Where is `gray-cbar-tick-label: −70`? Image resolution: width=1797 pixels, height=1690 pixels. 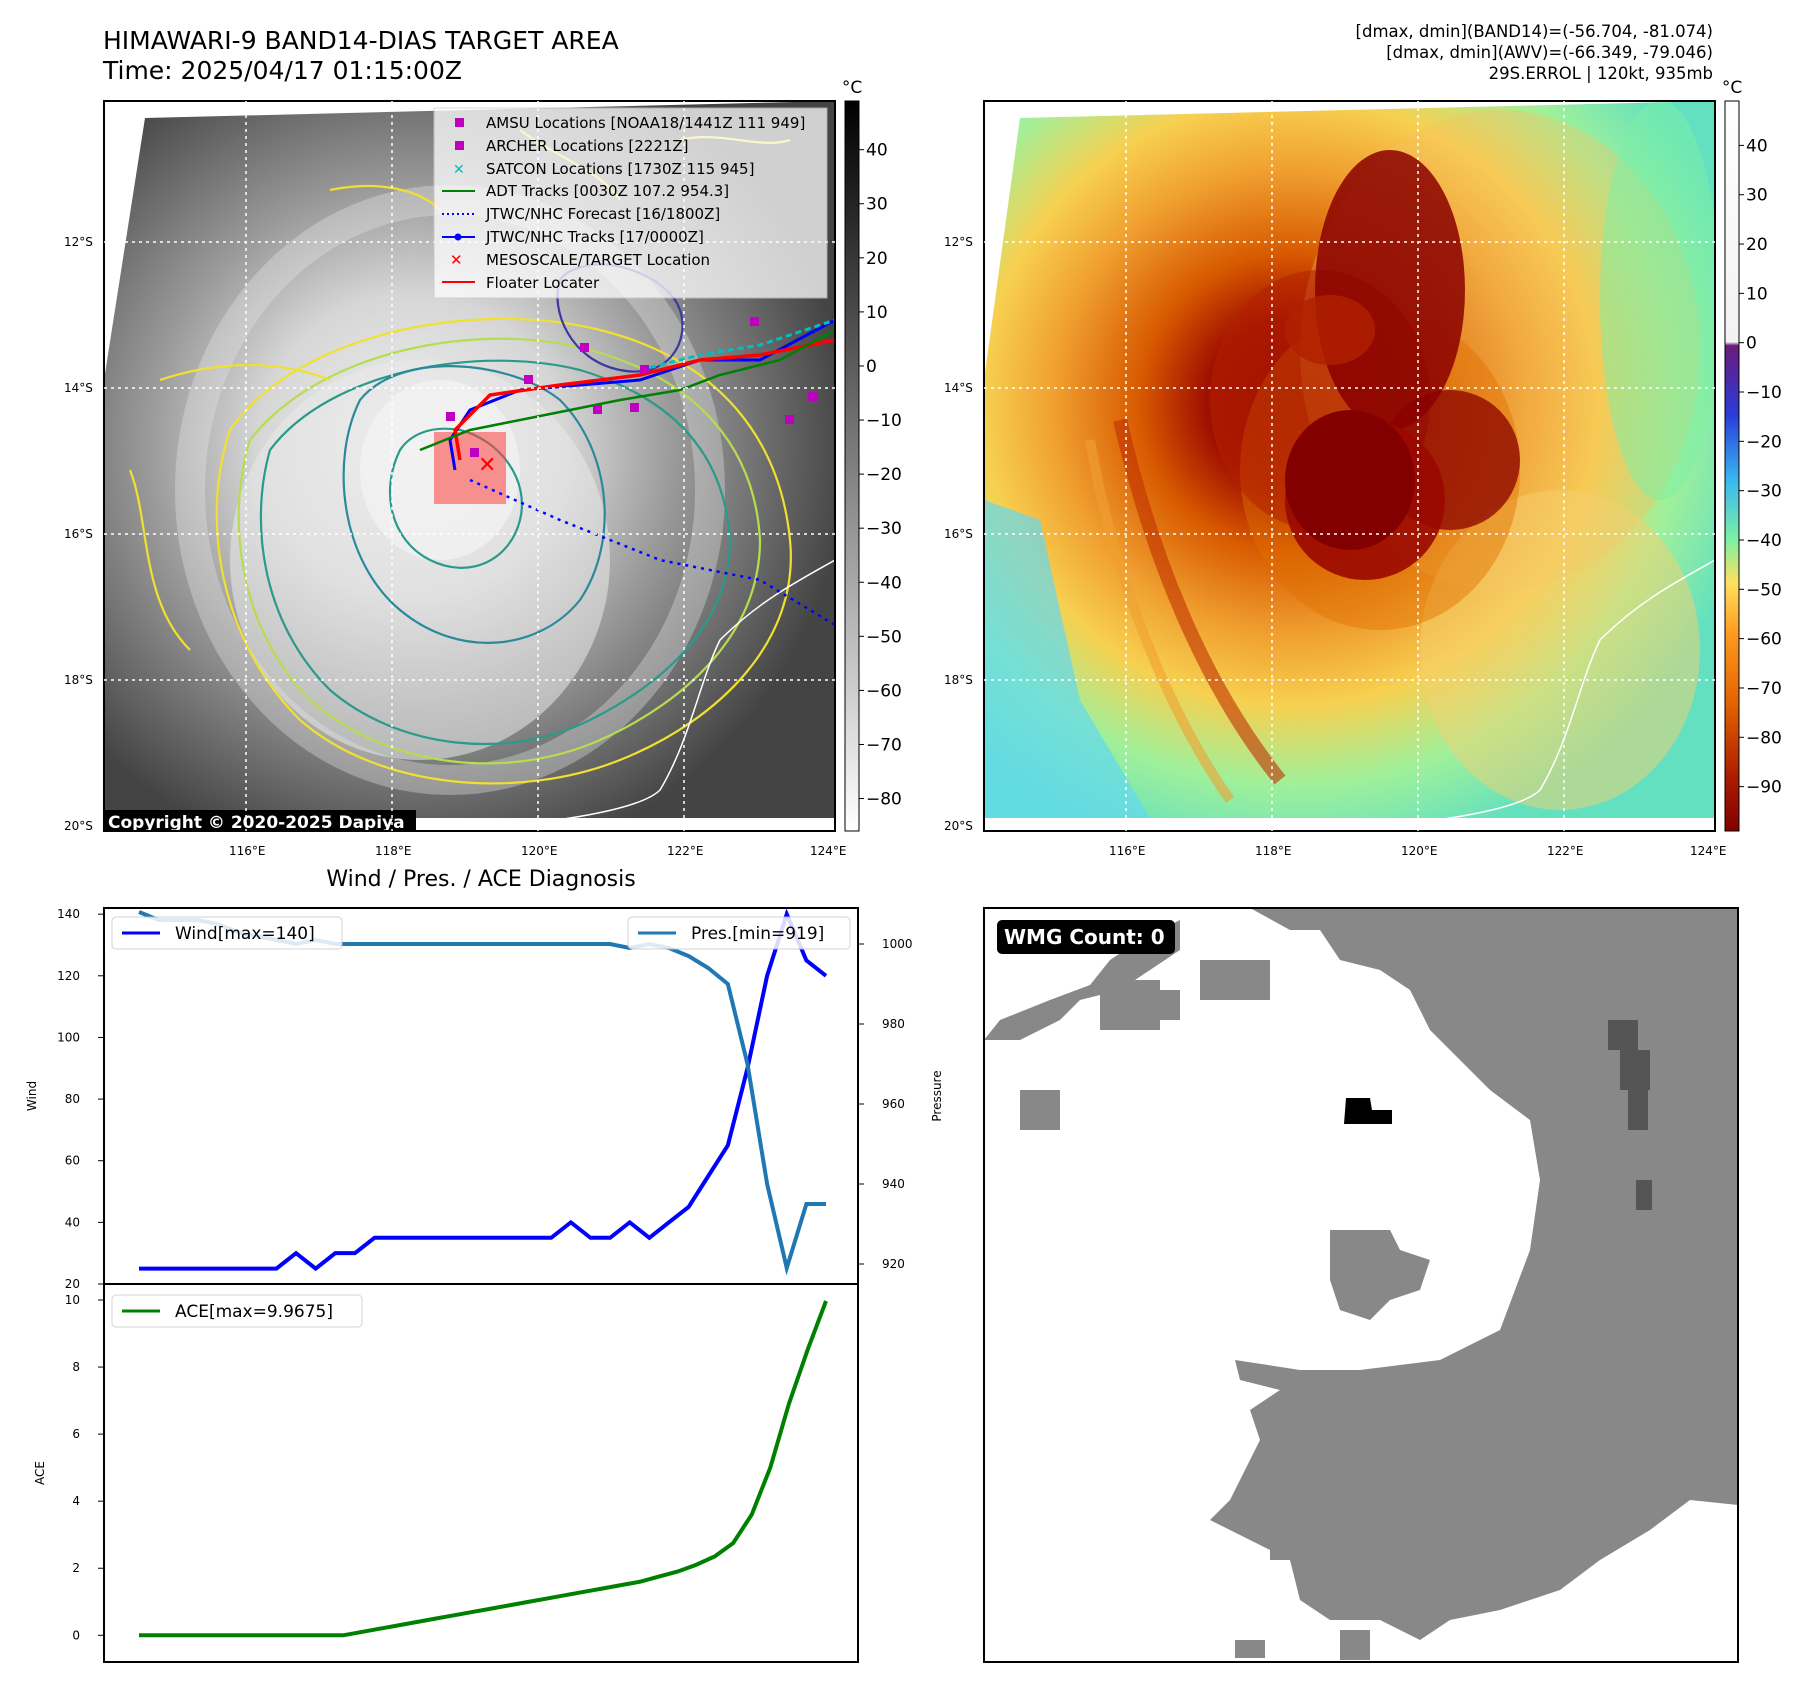
gray-cbar-tick-label: −70 is located at coordinates (884, 745).